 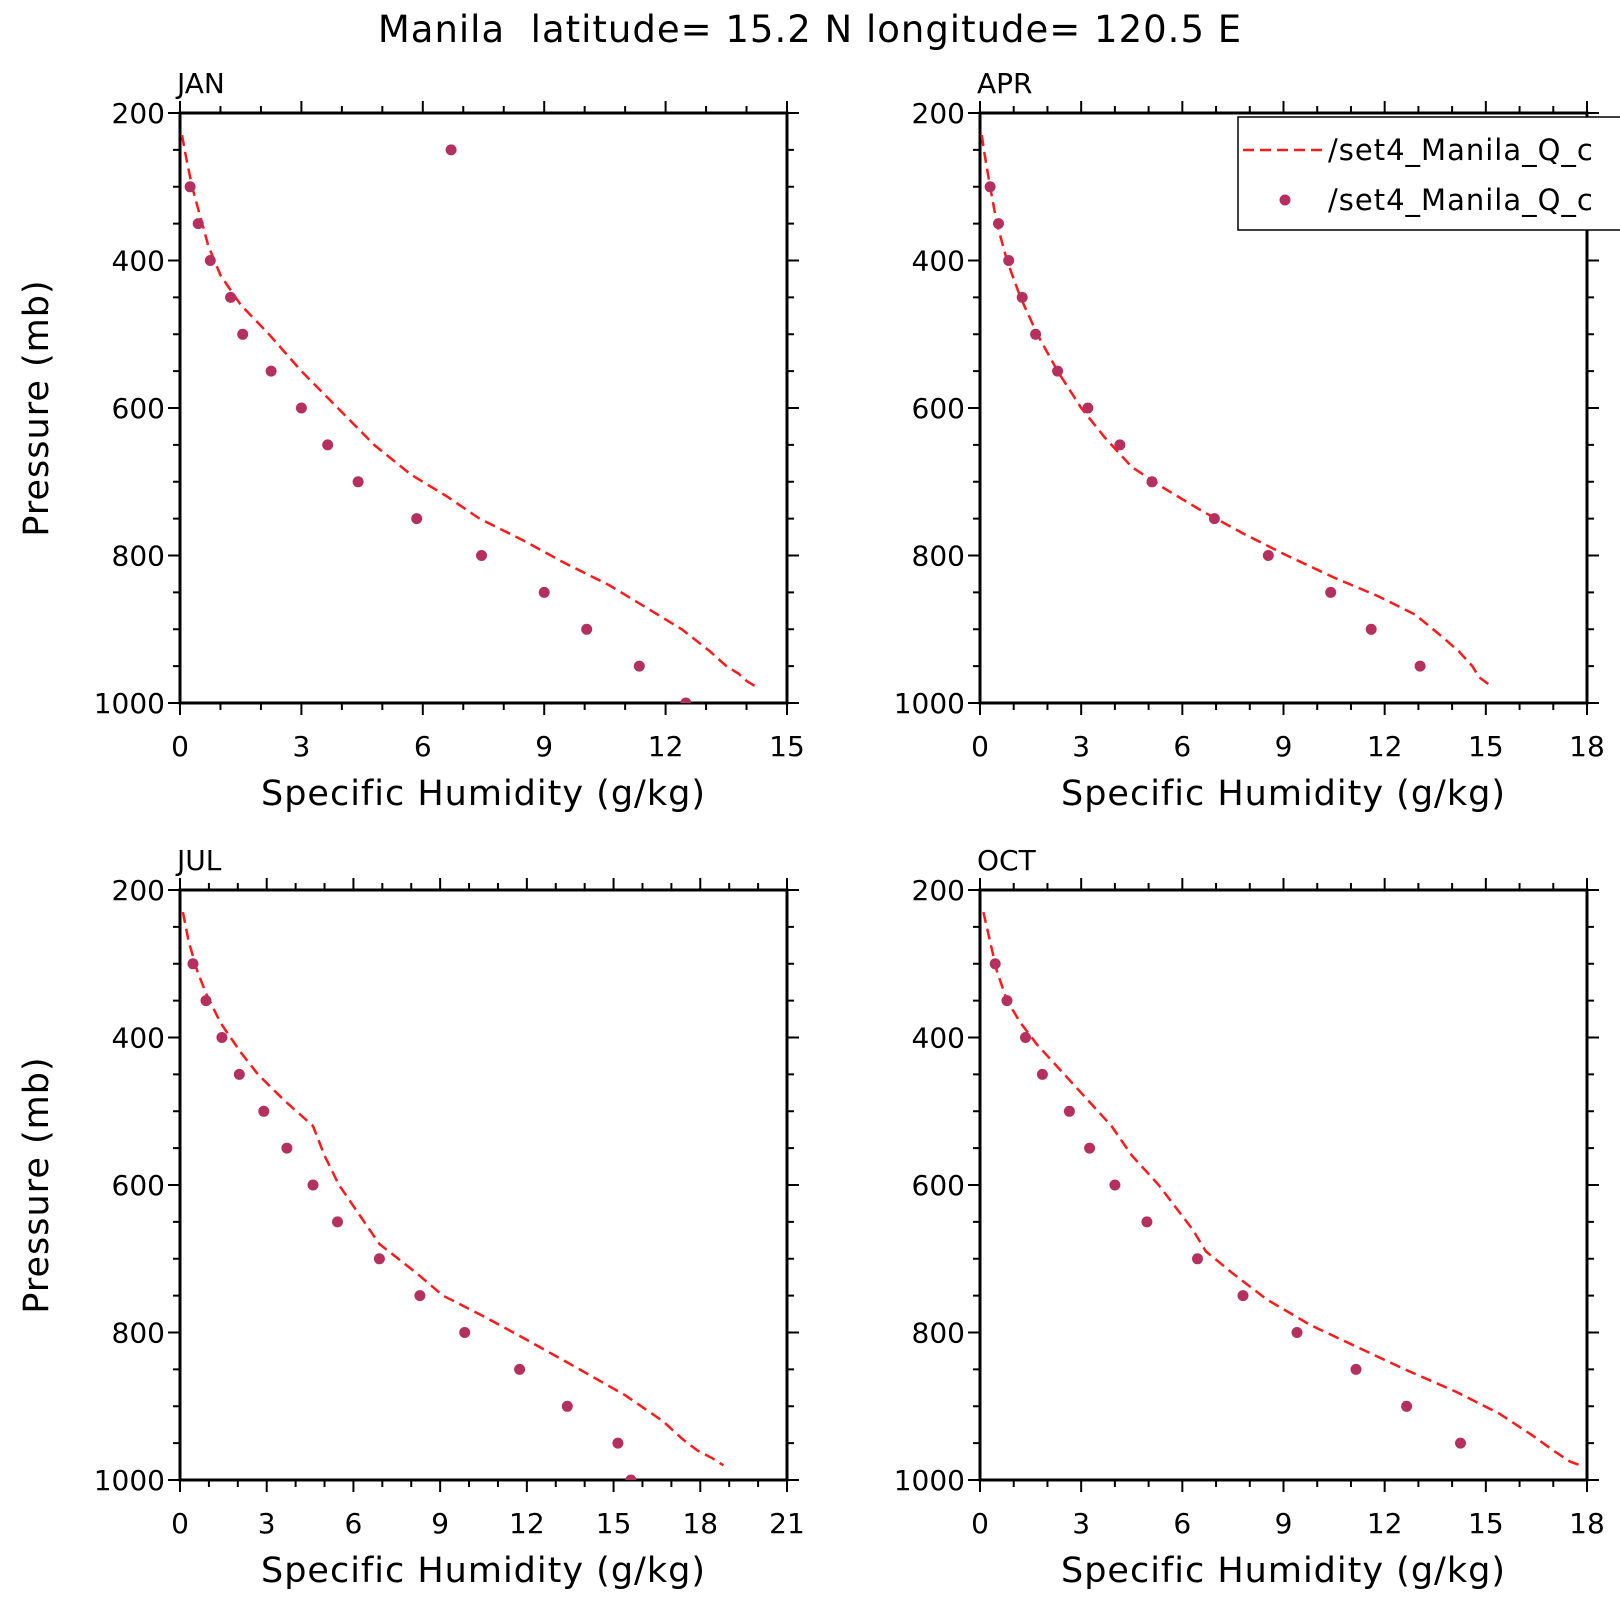 What do you see at coordinates (200, 83) in the screenshot?
I see `panel-month-label: JAN` at bounding box center [200, 83].